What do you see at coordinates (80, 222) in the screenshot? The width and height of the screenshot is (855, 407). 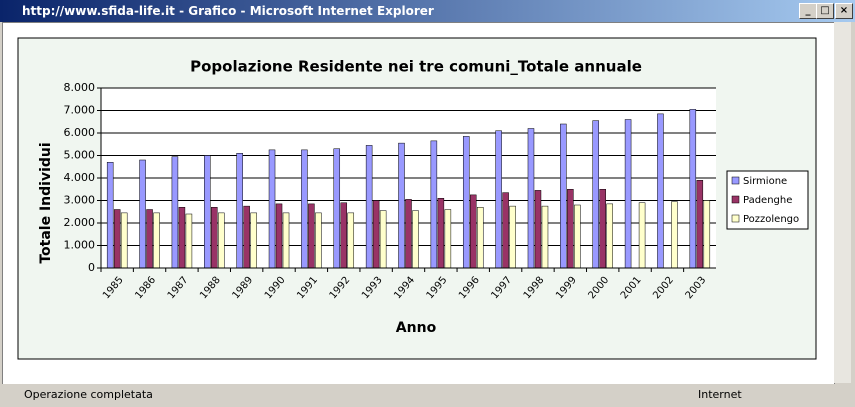 I see `y-tick-label: 2.000` at bounding box center [80, 222].